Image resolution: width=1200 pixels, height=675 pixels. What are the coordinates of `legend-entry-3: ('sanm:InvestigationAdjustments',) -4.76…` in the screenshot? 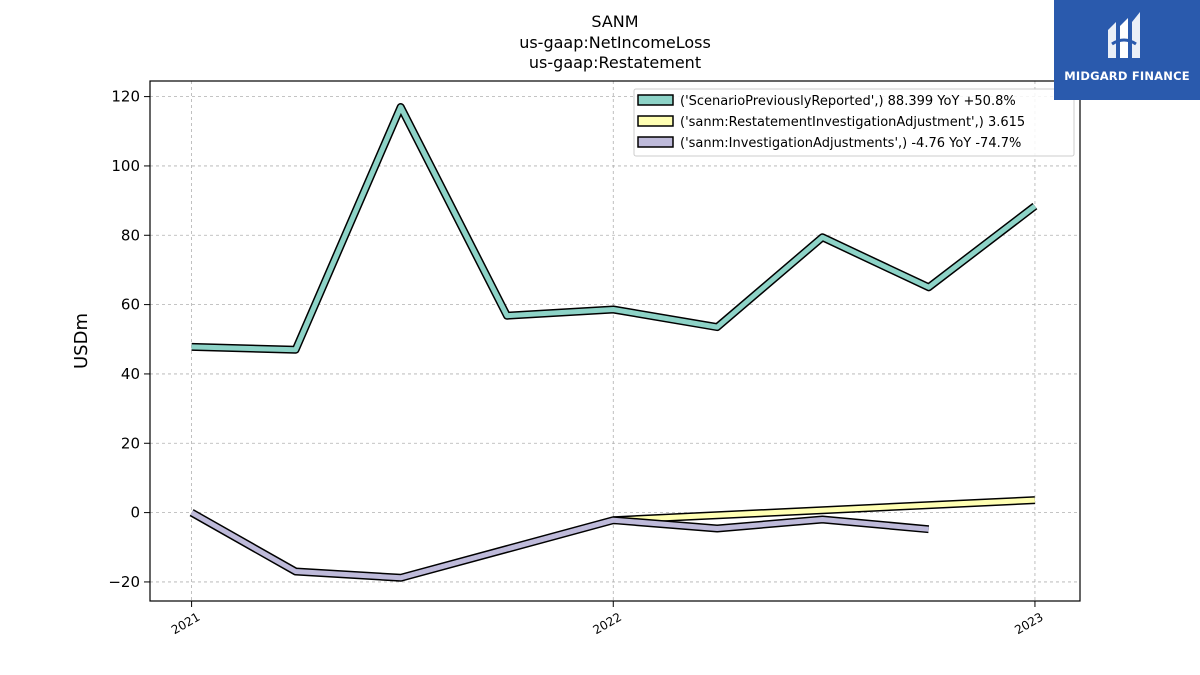 It's located at (829, 143).